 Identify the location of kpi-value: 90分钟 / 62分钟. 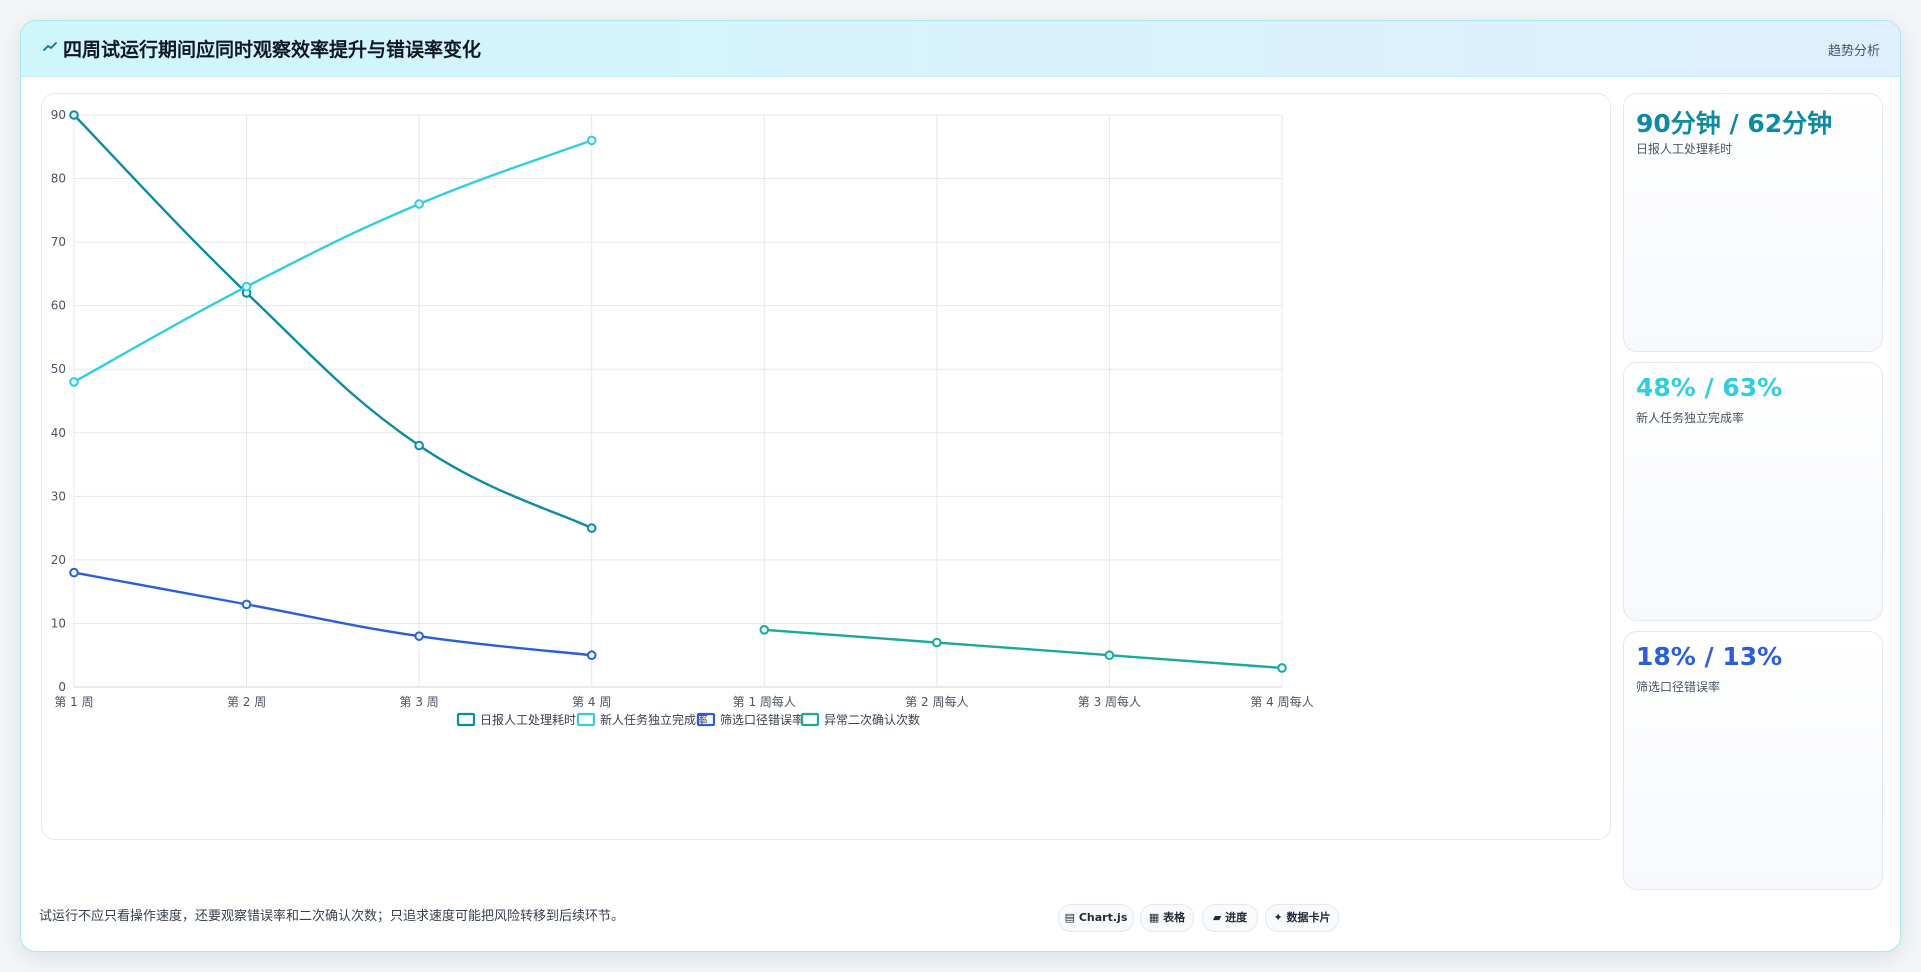
(1734, 123).